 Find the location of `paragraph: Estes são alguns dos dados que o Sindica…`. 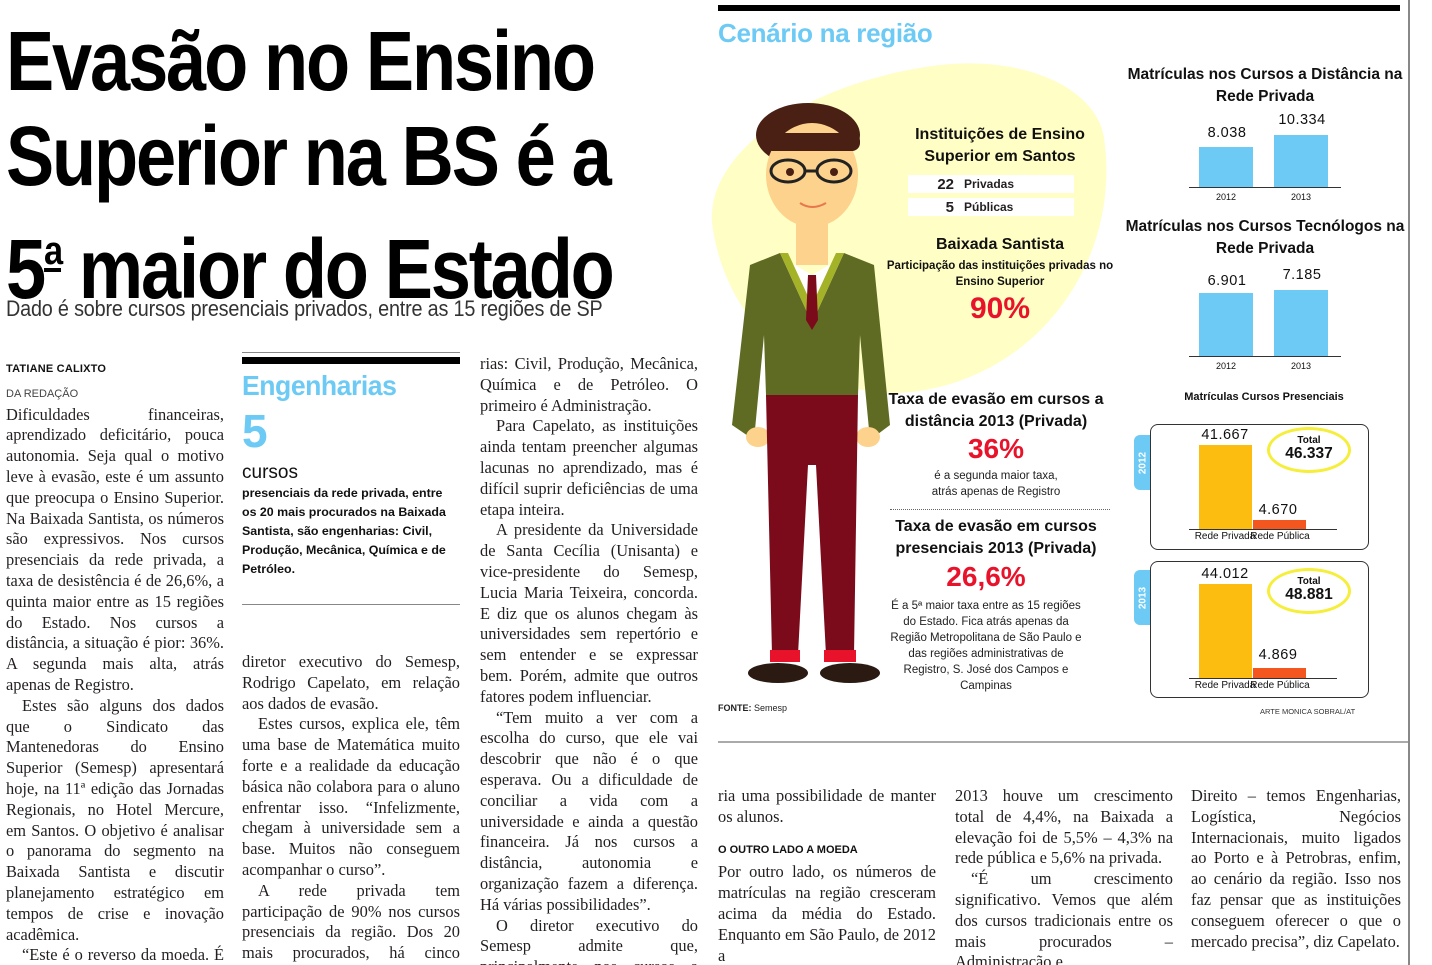

paragraph: Estes são alguns dos dados que o Sindica… is located at coordinates (115, 819).